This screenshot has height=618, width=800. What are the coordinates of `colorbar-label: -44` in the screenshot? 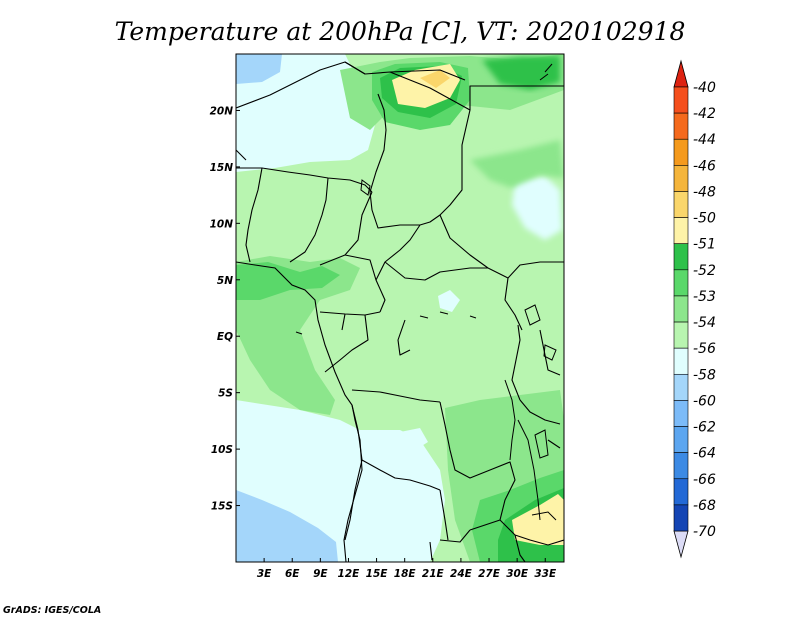 It's located at (704, 140).